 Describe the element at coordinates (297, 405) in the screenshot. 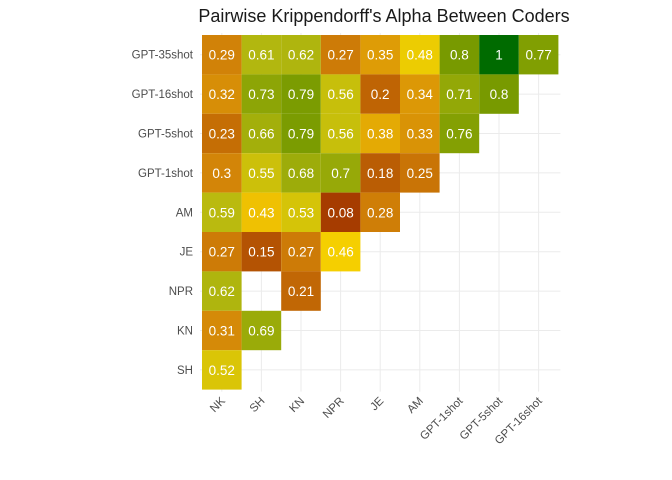

I see `x-tick-label: KN` at that location.